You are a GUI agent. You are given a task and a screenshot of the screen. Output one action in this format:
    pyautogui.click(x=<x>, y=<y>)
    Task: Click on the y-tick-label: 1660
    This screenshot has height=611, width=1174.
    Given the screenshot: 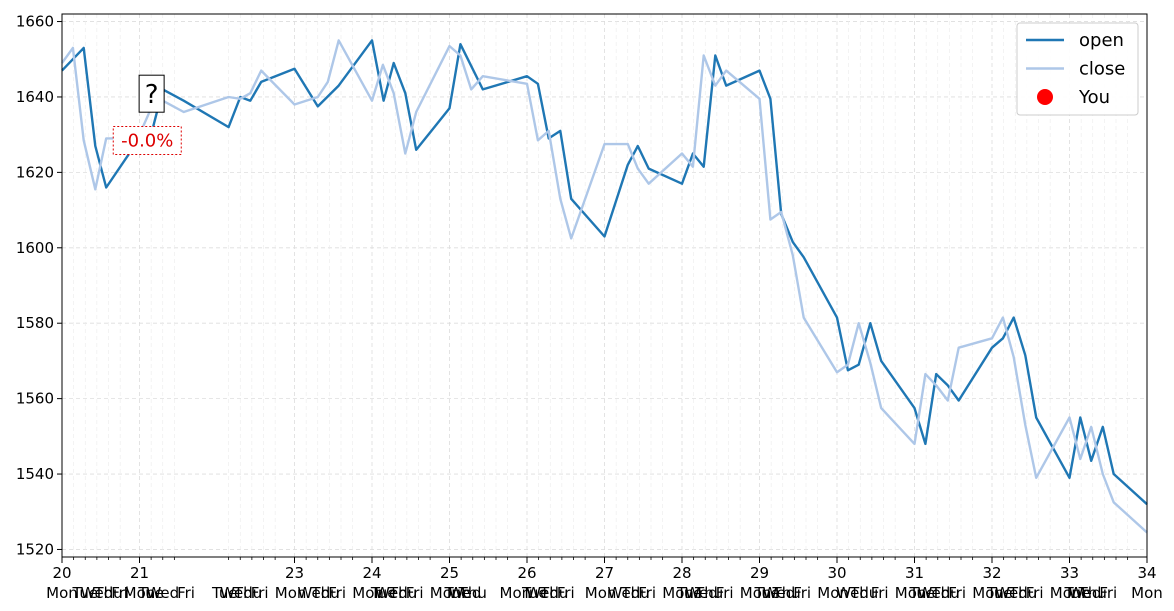 What is the action you would take?
    pyautogui.click(x=35, y=22)
    